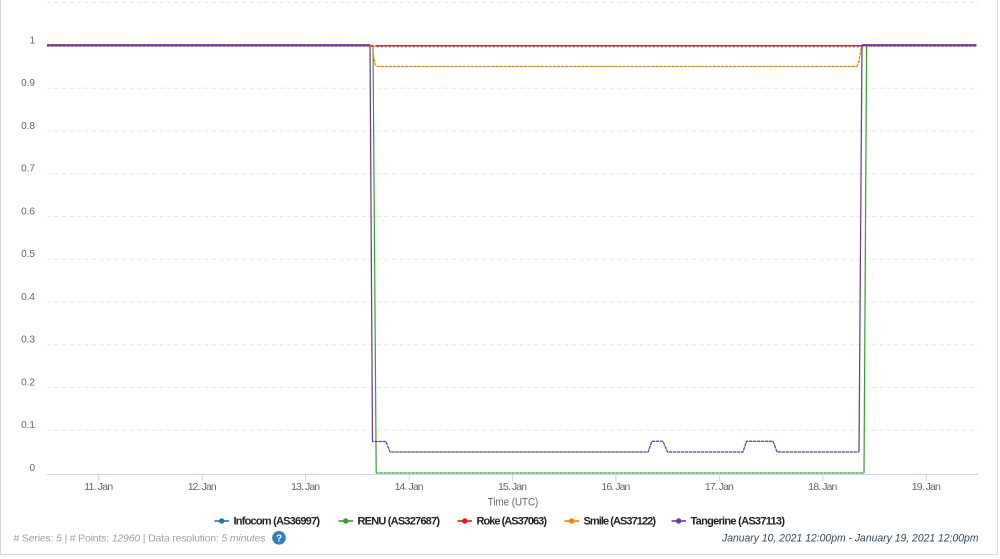  I want to click on svg-text: 18. Jan, so click(822, 487).